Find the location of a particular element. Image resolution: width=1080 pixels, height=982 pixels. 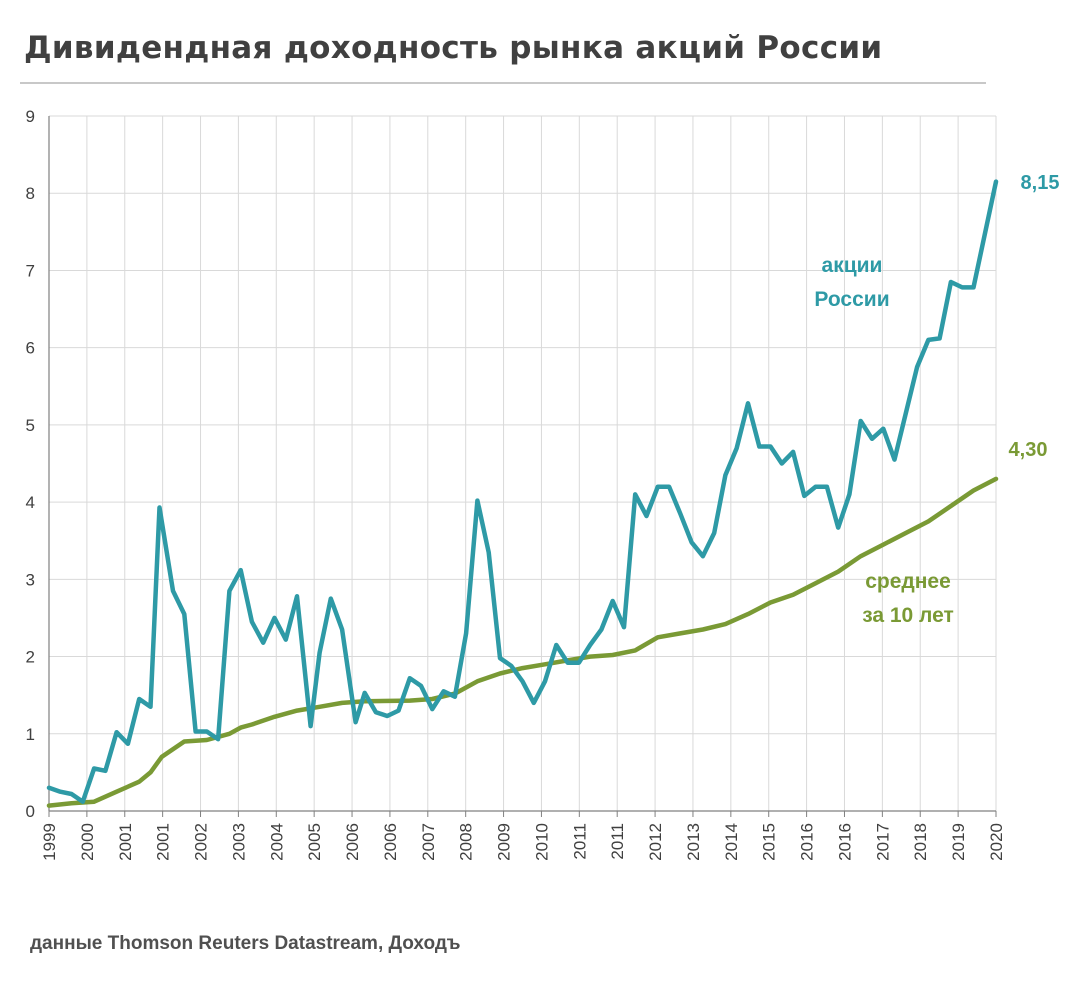

end-value-label: 4,30 is located at coordinates (1028, 450).